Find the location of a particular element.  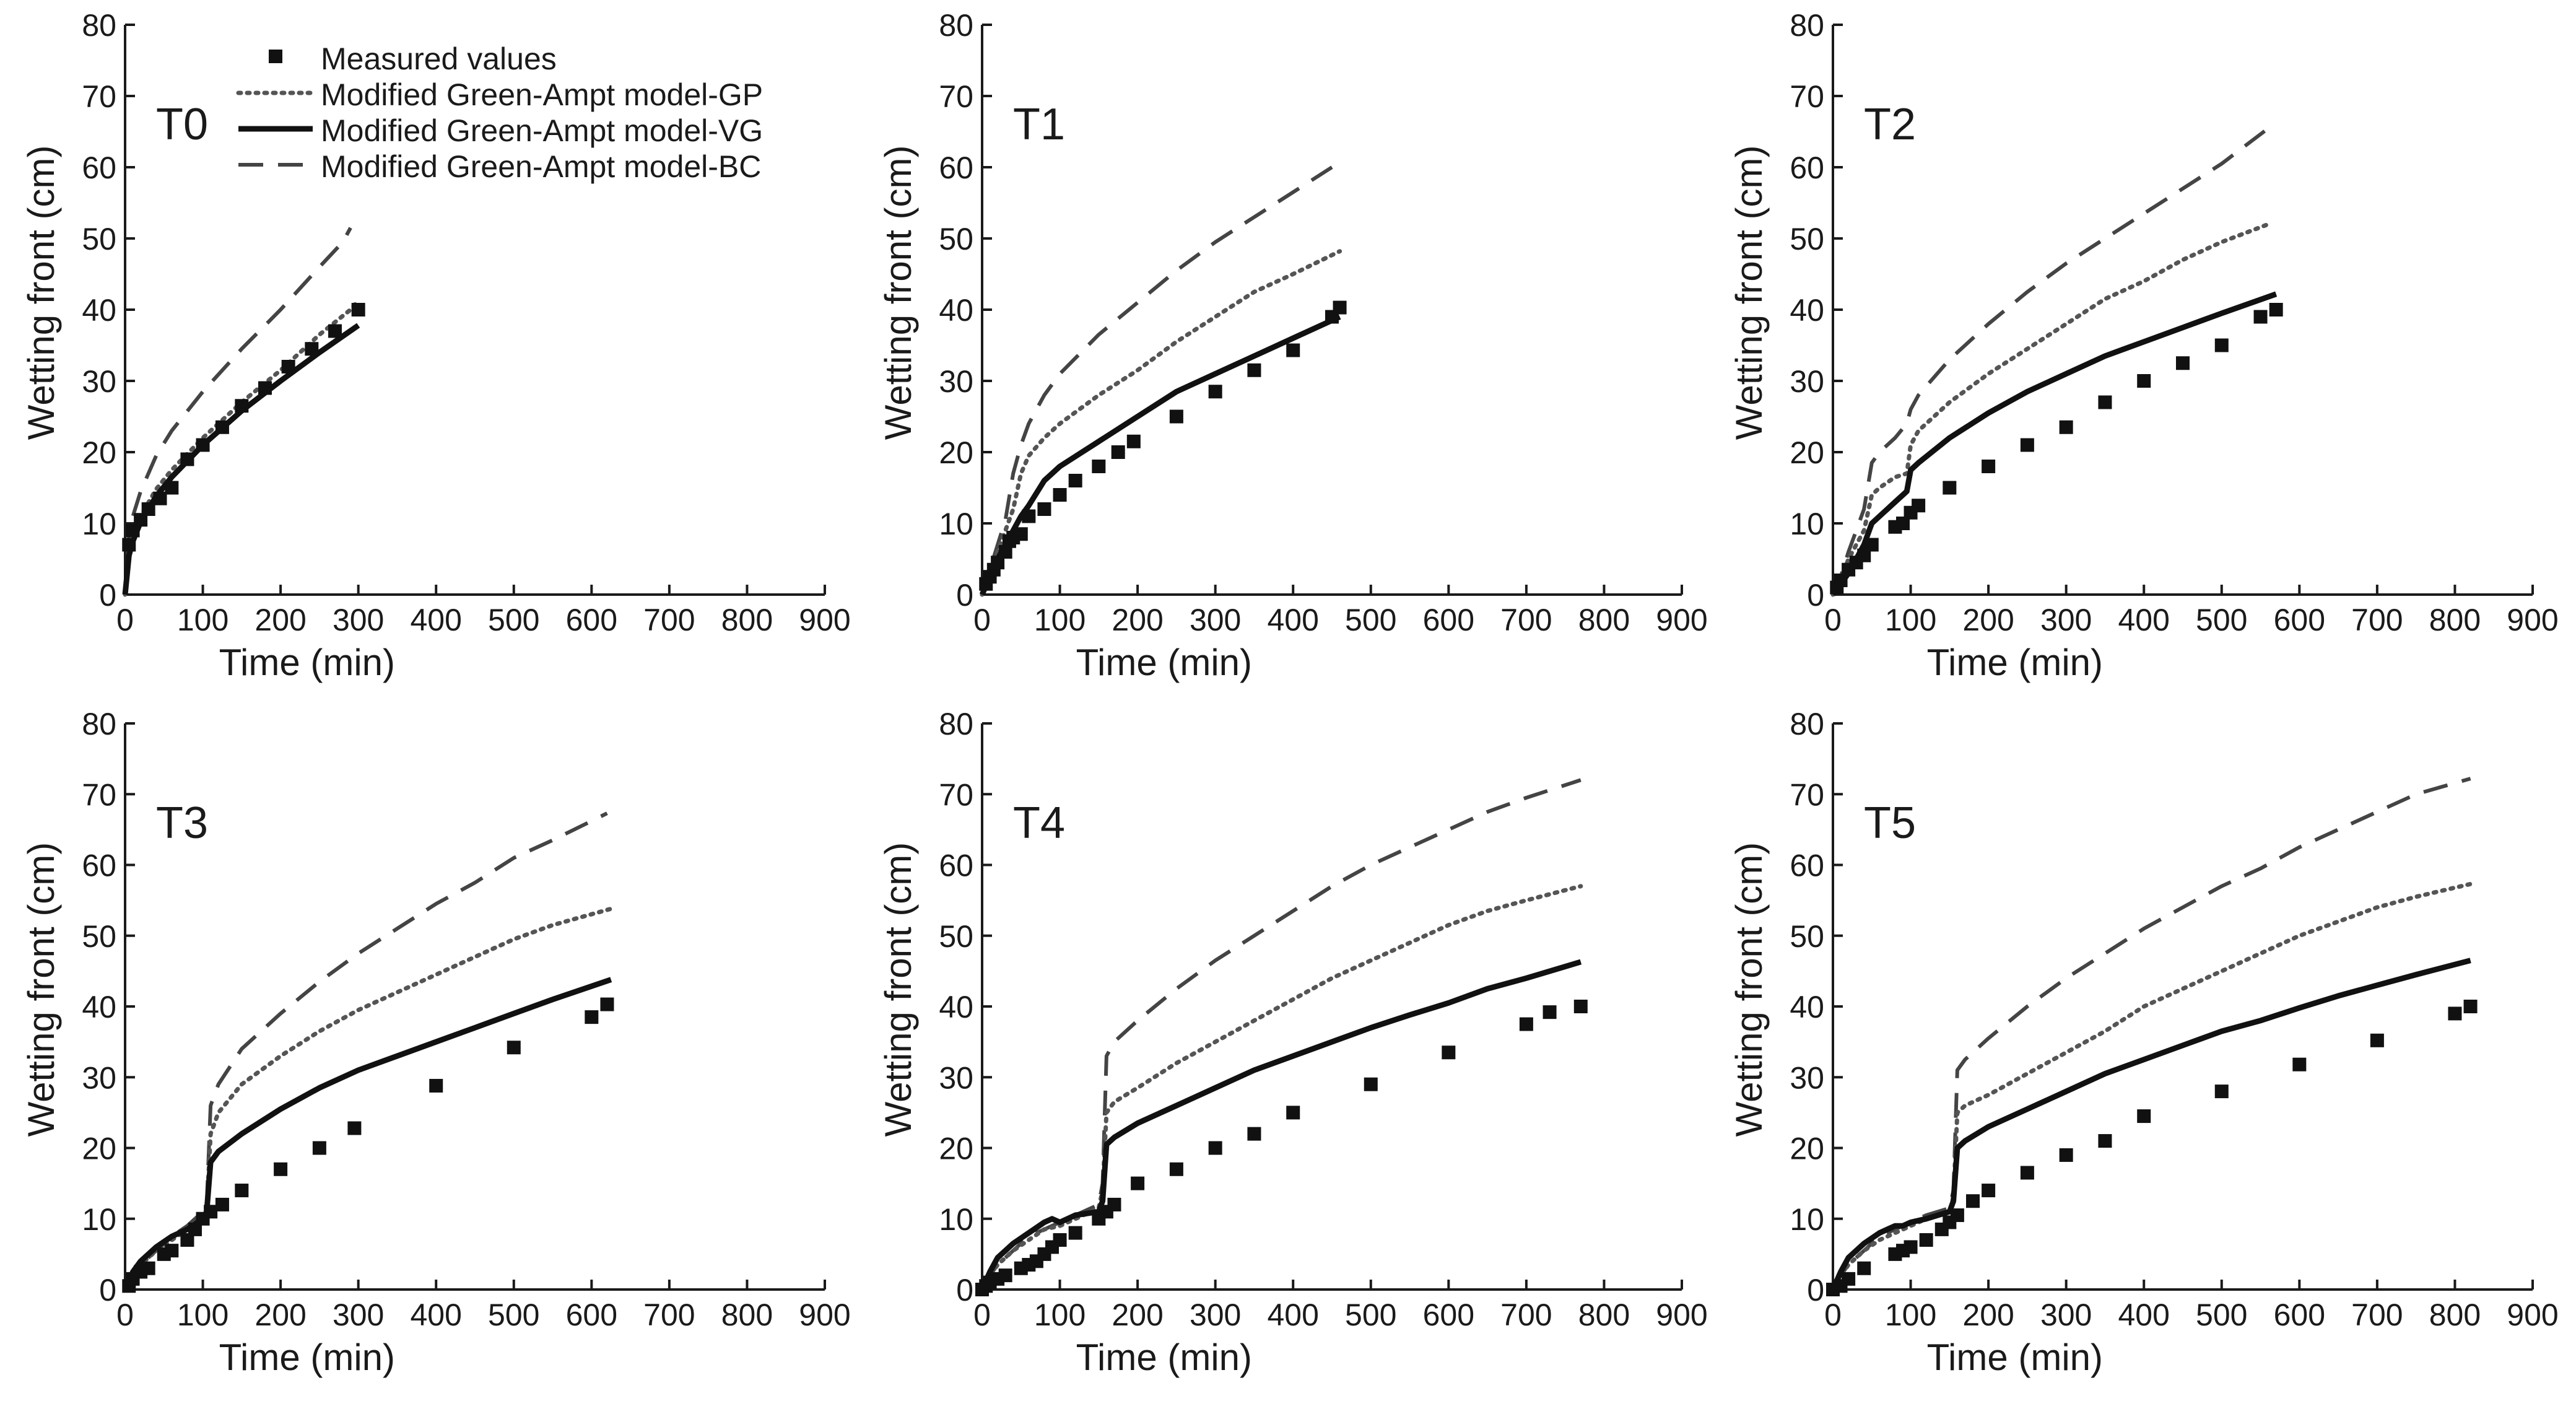

panel-label: T1 is located at coordinates (1039, 125).